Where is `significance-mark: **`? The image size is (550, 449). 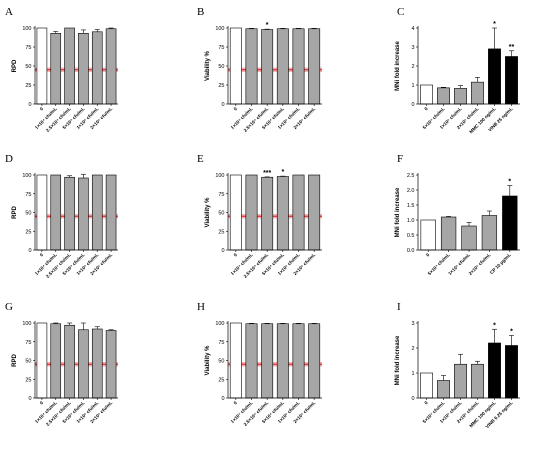
significance-mark: ** is located at coordinates (512, 47).